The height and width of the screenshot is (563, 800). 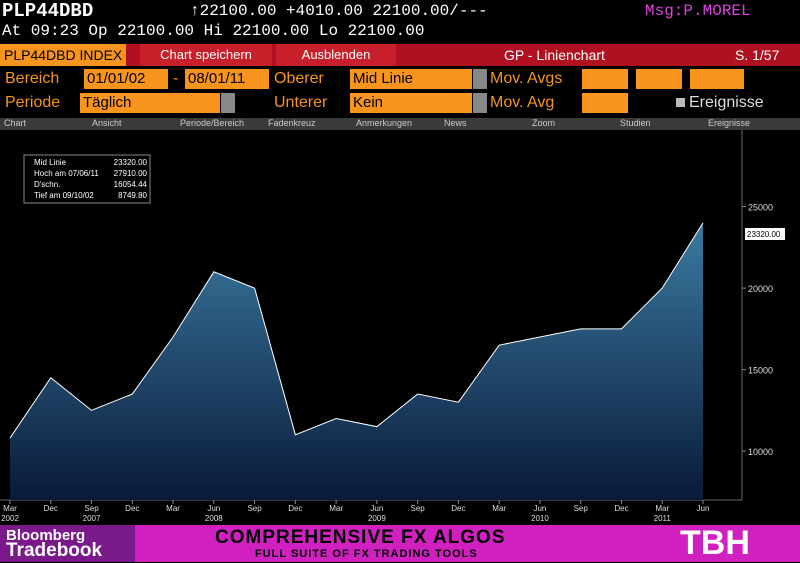 I want to click on last-value-box, so click(x=765, y=233).